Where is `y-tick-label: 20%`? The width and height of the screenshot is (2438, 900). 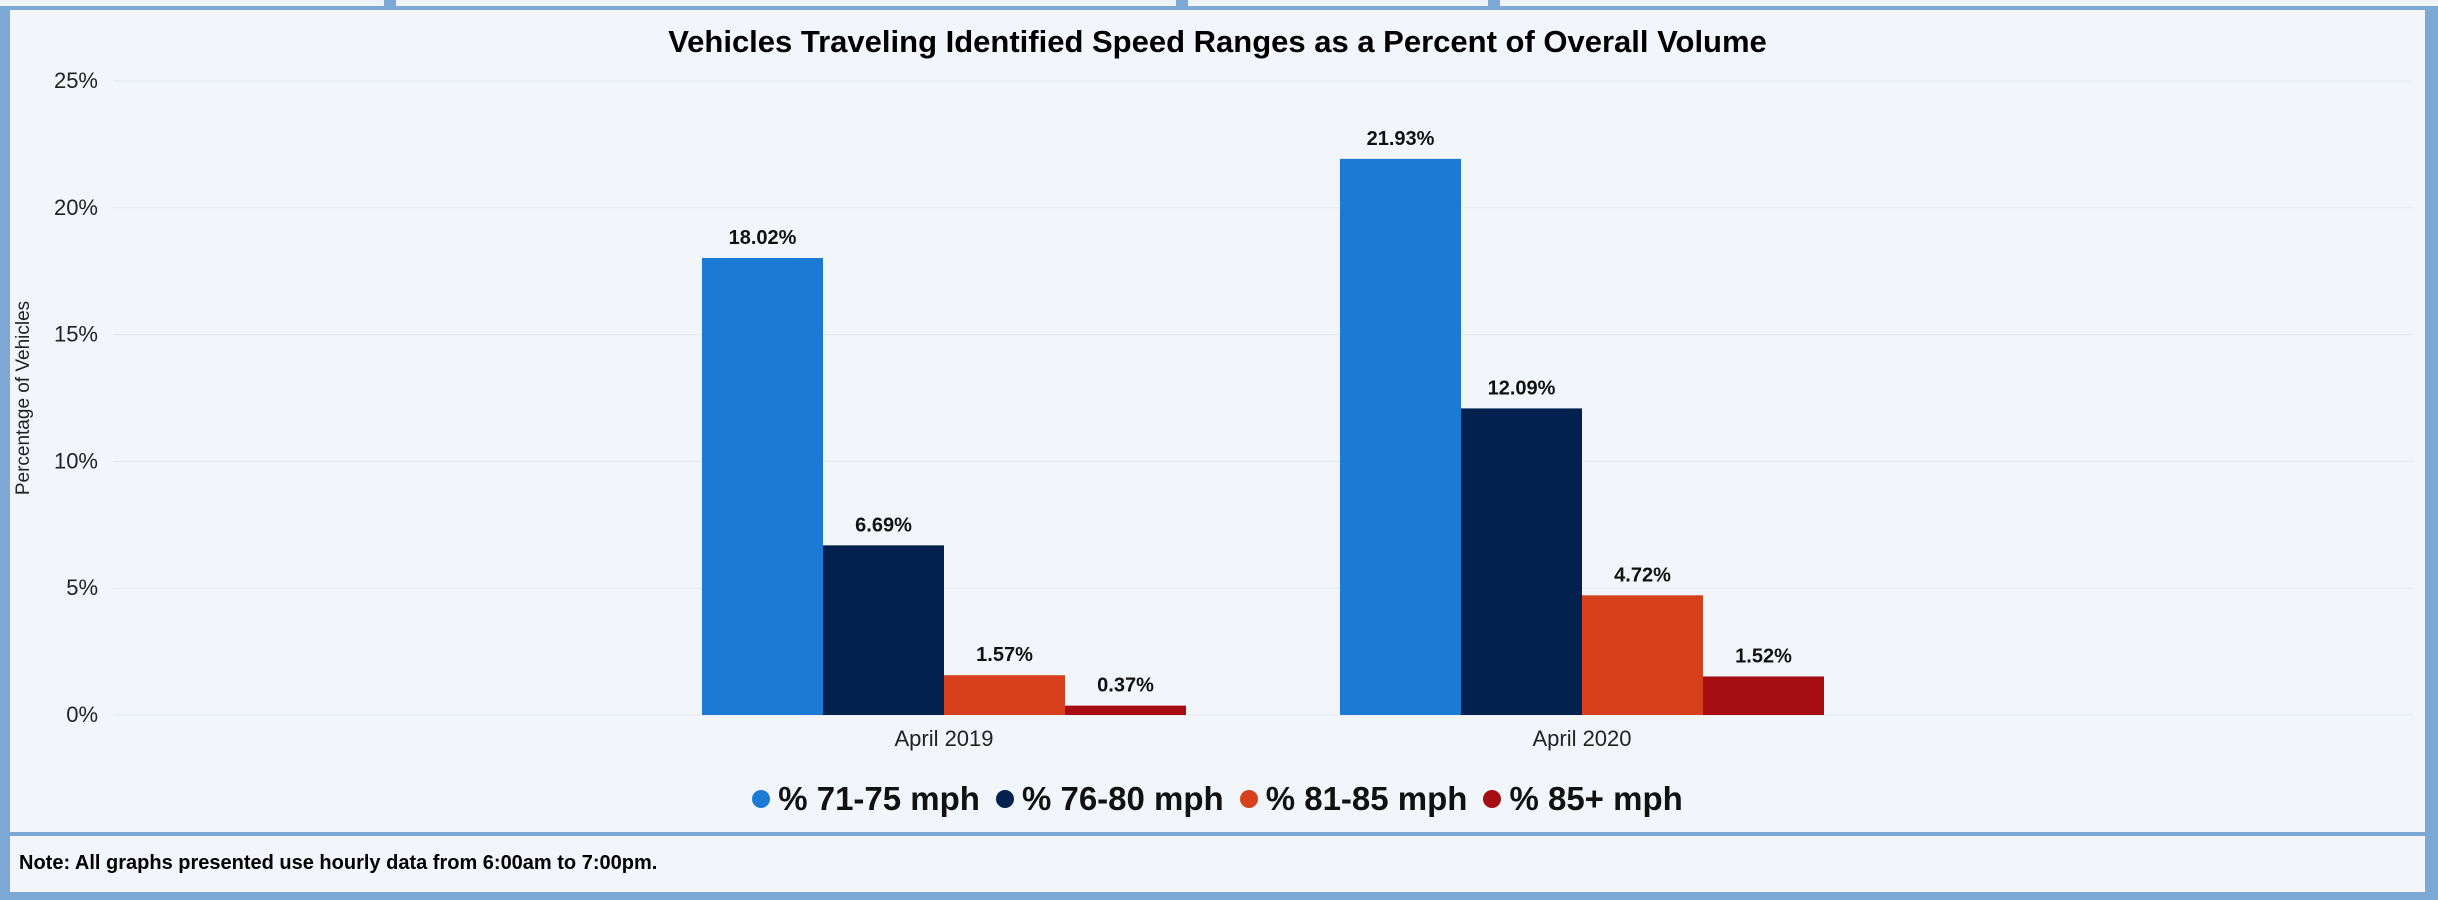 y-tick-label: 20% is located at coordinates (76, 207).